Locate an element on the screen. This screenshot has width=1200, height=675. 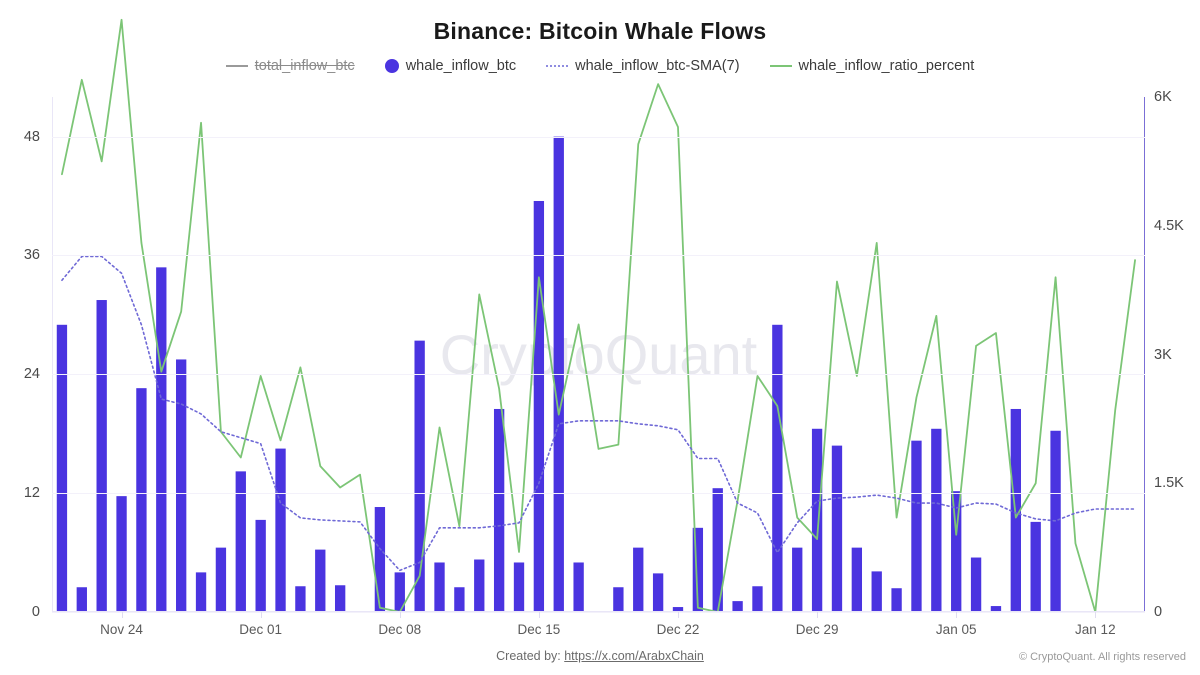
x-axis-tick-label: Dec 01 is located at coordinates (261, 629).